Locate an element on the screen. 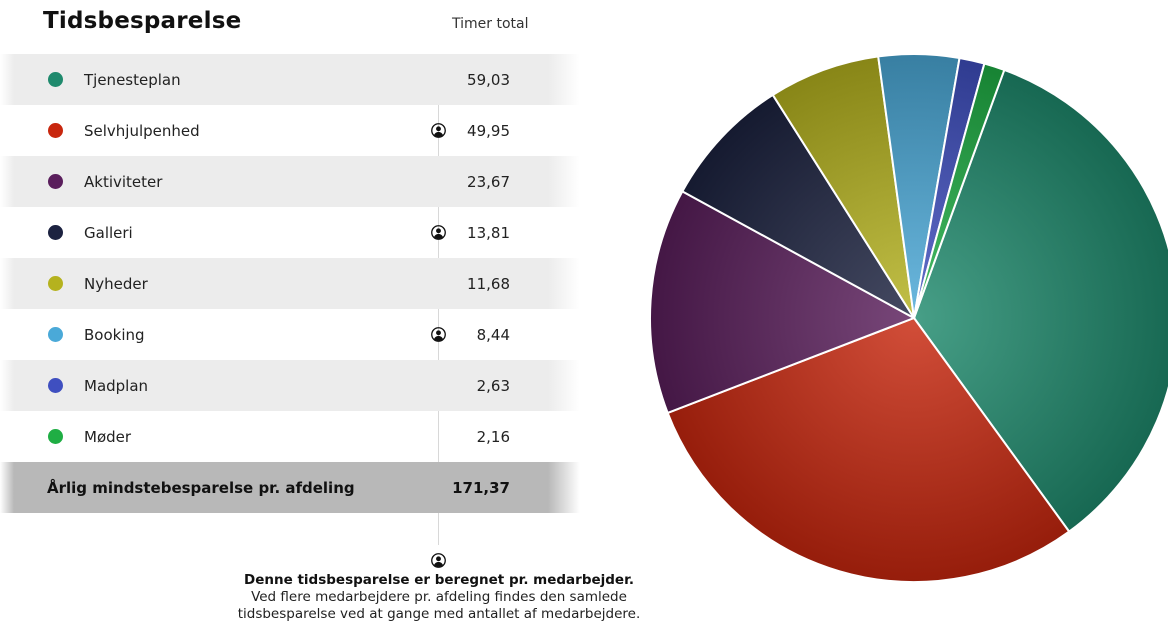  total-label: Årlig mindstebesparelse pr. afdeling is located at coordinates (201, 487).